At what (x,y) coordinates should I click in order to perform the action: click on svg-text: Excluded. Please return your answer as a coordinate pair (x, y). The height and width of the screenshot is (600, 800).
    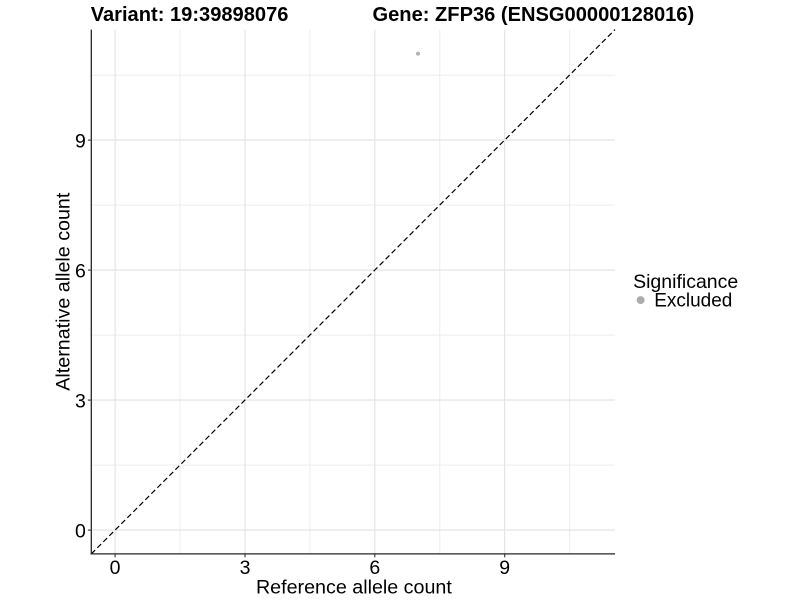
    Looking at the image, I should click on (693, 301).